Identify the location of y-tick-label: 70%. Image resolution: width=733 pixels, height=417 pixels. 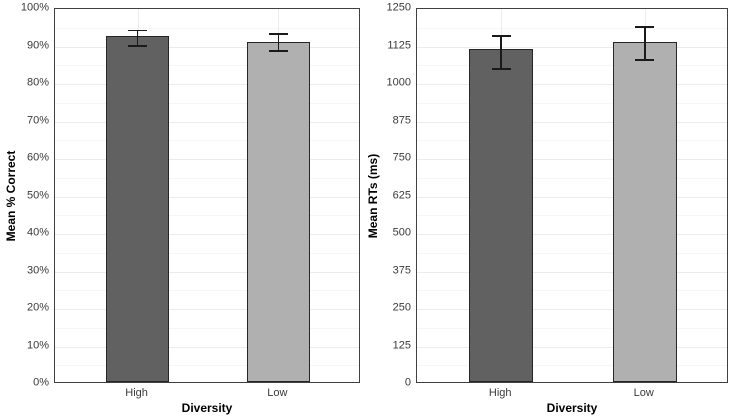
(37, 120).